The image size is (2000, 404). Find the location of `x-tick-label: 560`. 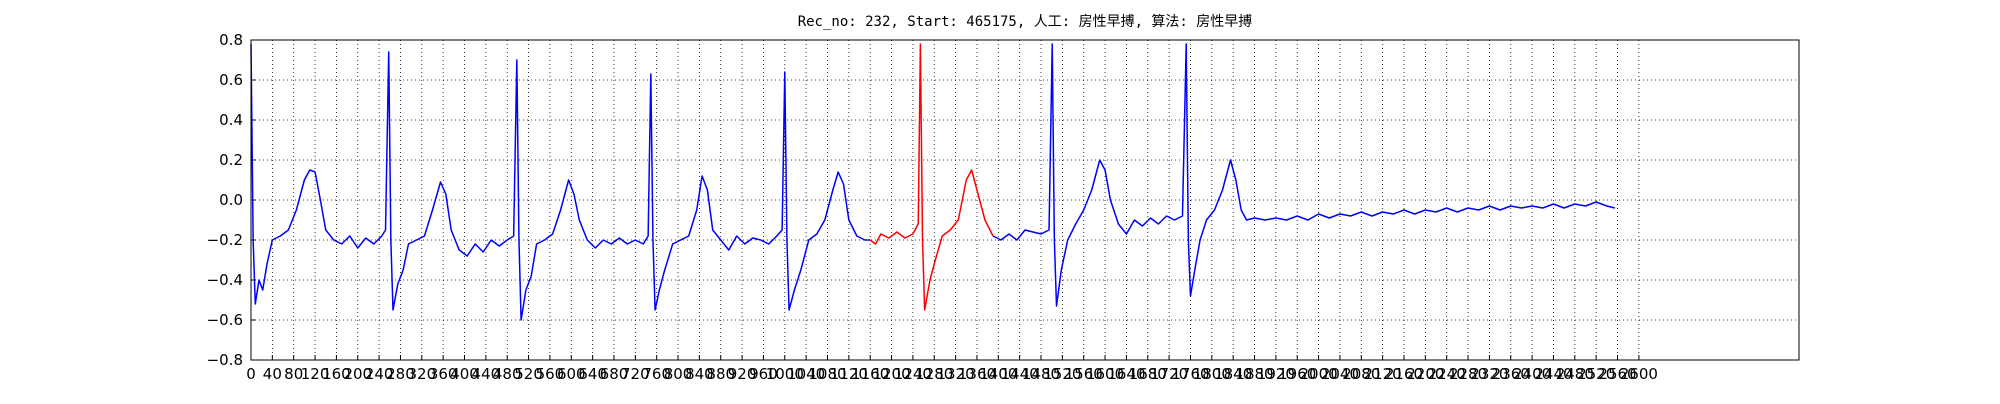

x-tick-label: 560 is located at coordinates (550, 374).